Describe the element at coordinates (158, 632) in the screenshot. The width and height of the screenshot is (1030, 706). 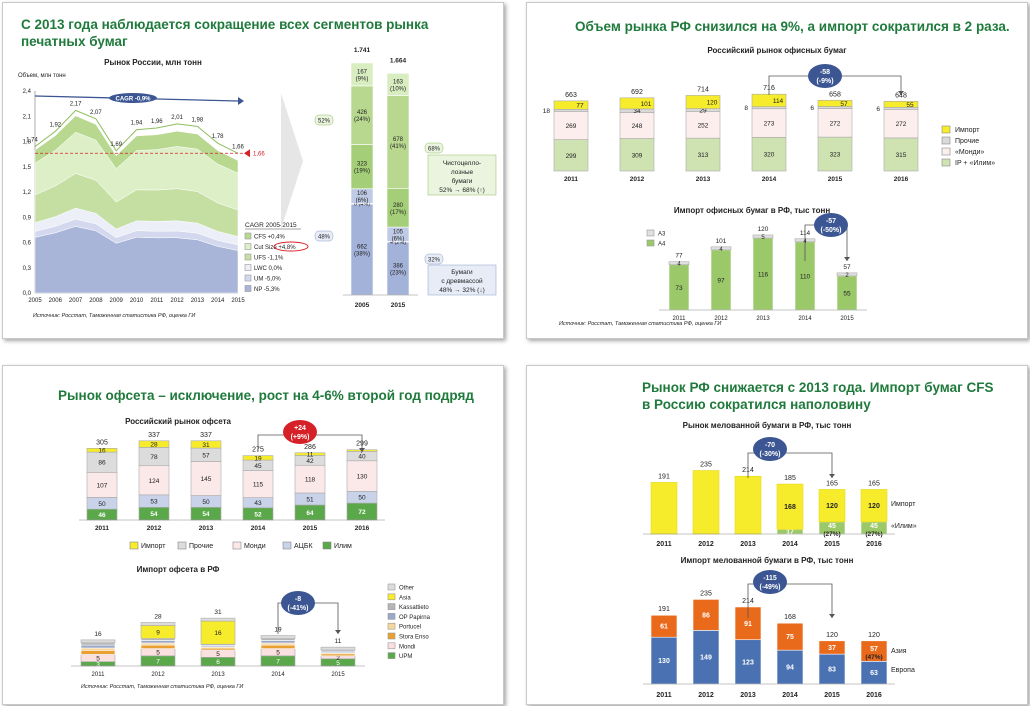
I see `asia-value: 9` at that location.